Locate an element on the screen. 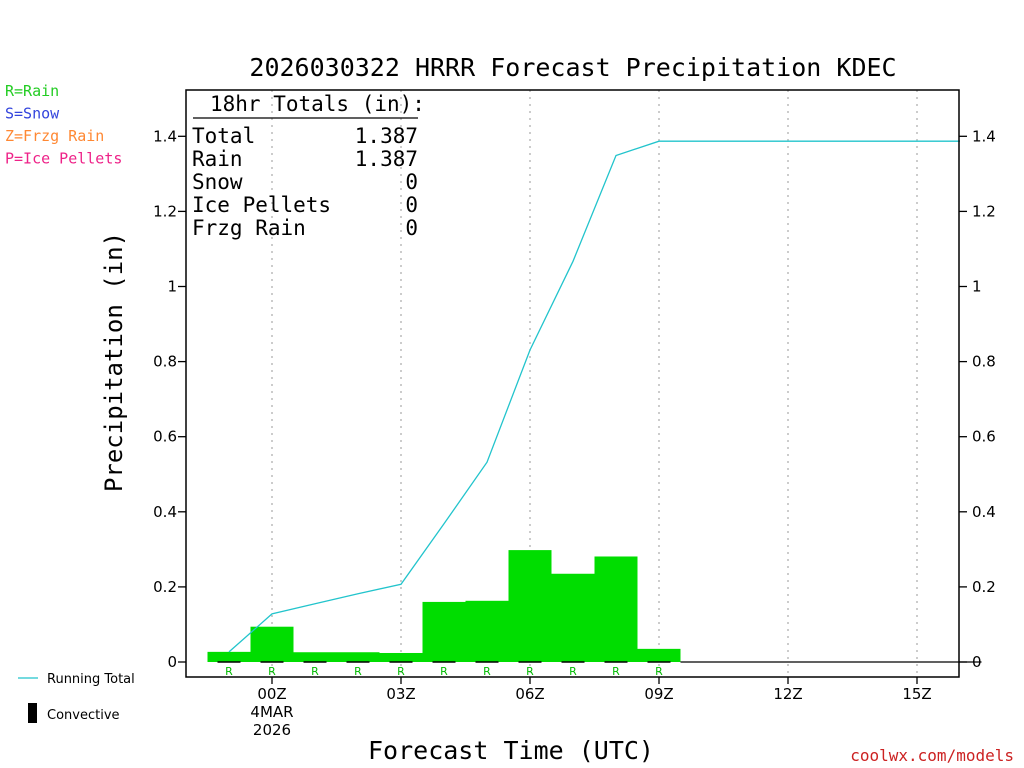 The image size is (1024, 768). precip-legend-item: R=Rain is located at coordinates (32, 91).